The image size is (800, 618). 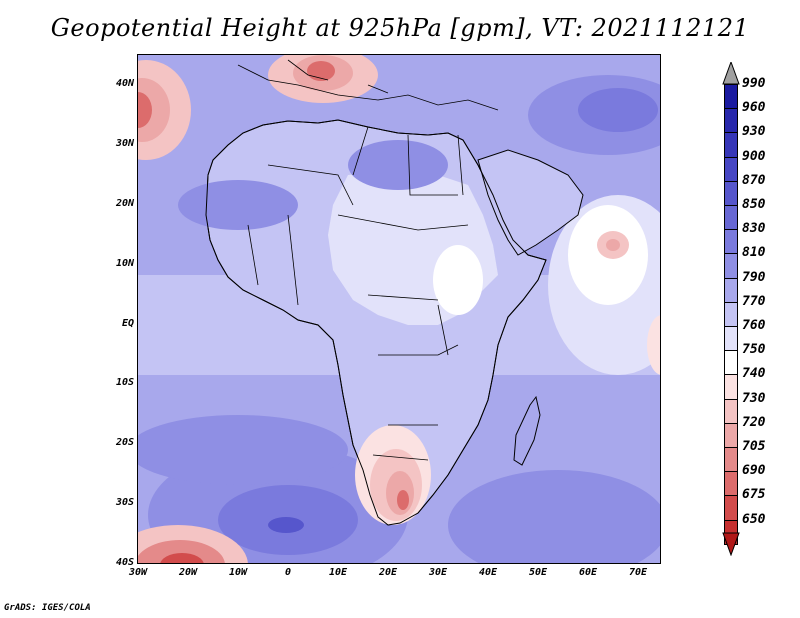 What do you see at coordinates (638, 572) in the screenshot?
I see `lon-label-70e: 70E` at bounding box center [638, 572].